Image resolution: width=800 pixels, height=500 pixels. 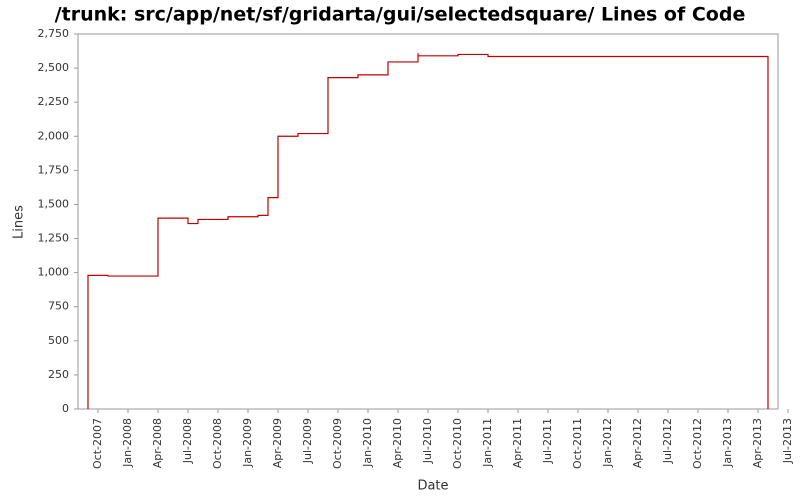 I want to click on y-tick-label: 250, so click(x=58, y=374).